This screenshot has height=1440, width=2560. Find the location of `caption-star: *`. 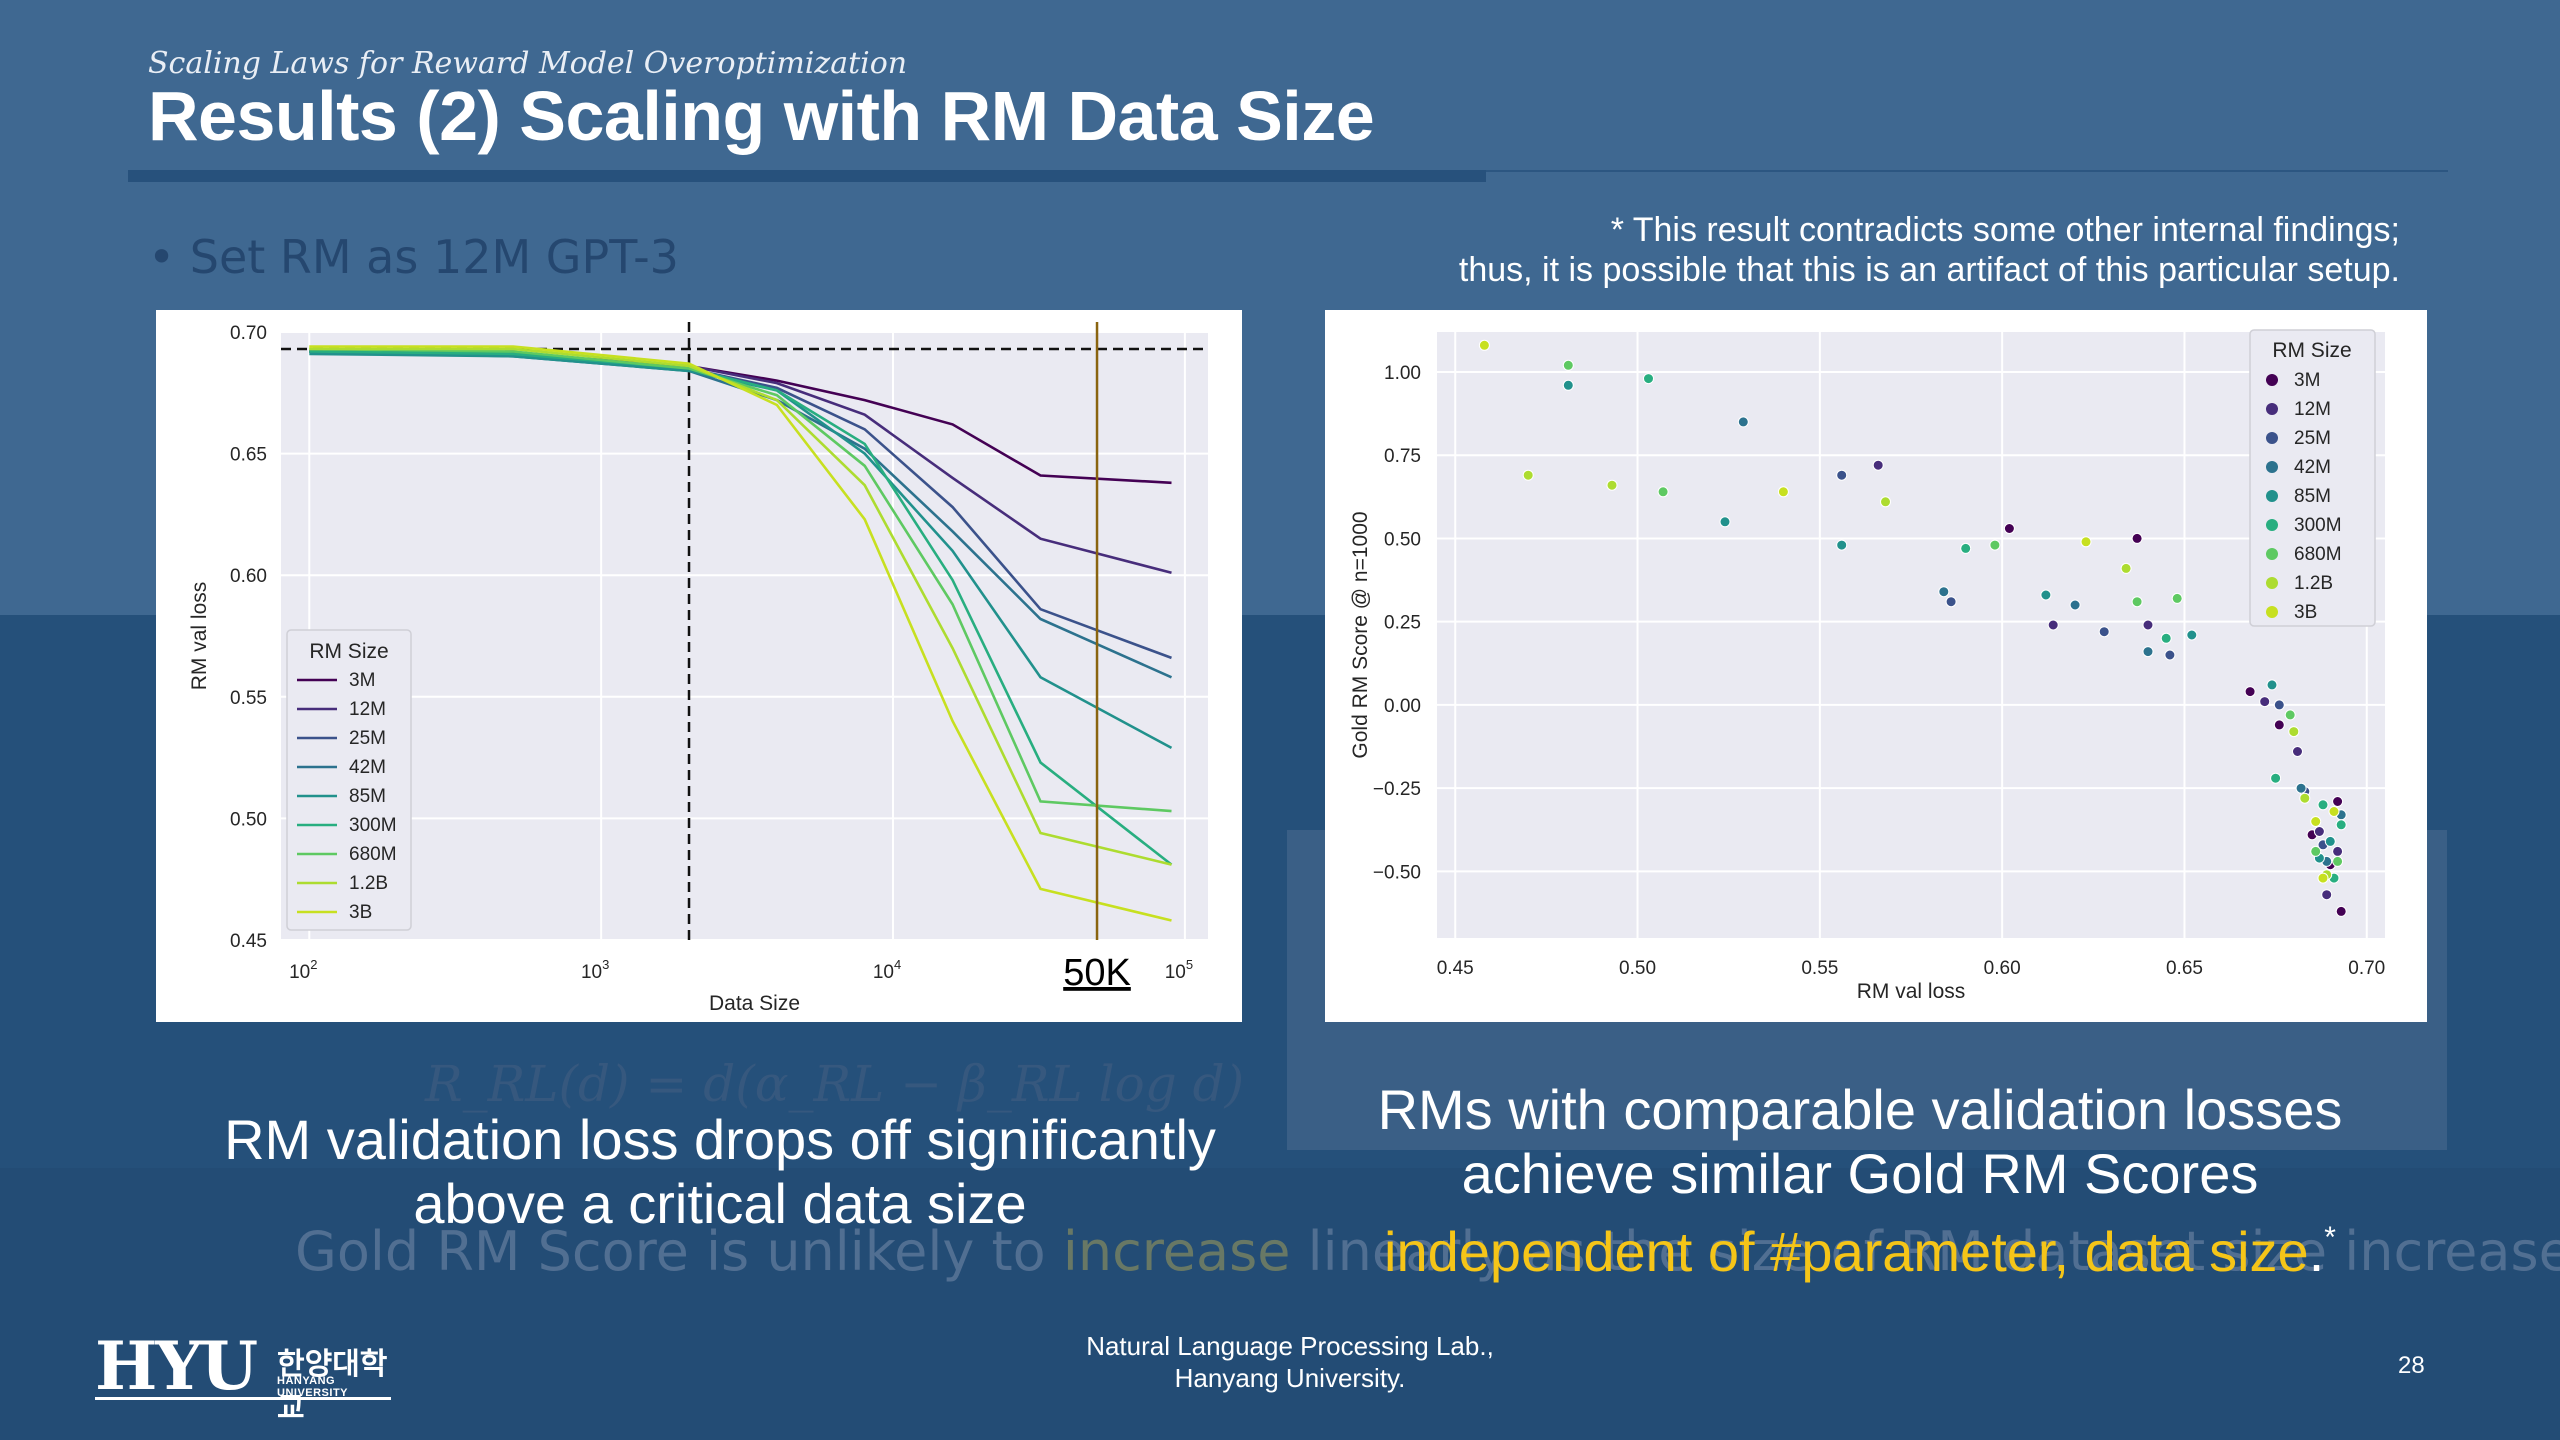

caption-star: * is located at coordinates (2330, 1237).